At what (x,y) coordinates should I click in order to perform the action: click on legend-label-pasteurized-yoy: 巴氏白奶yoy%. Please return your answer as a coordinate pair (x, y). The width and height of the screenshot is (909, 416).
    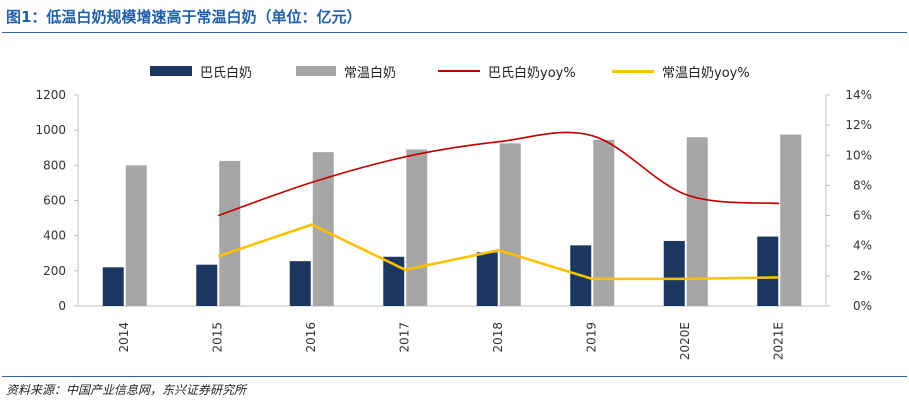
    Looking at the image, I should click on (532, 73).